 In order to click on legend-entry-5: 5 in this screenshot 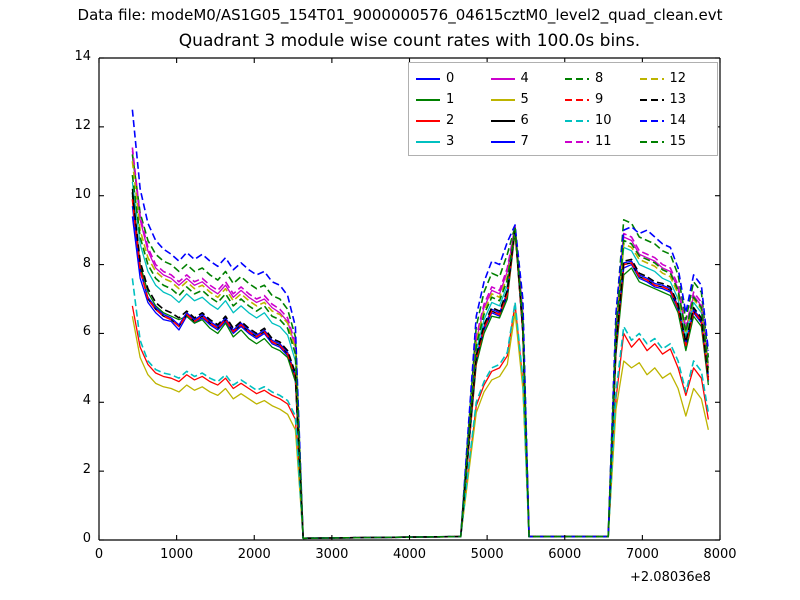, I will do `click(527, 99)`.